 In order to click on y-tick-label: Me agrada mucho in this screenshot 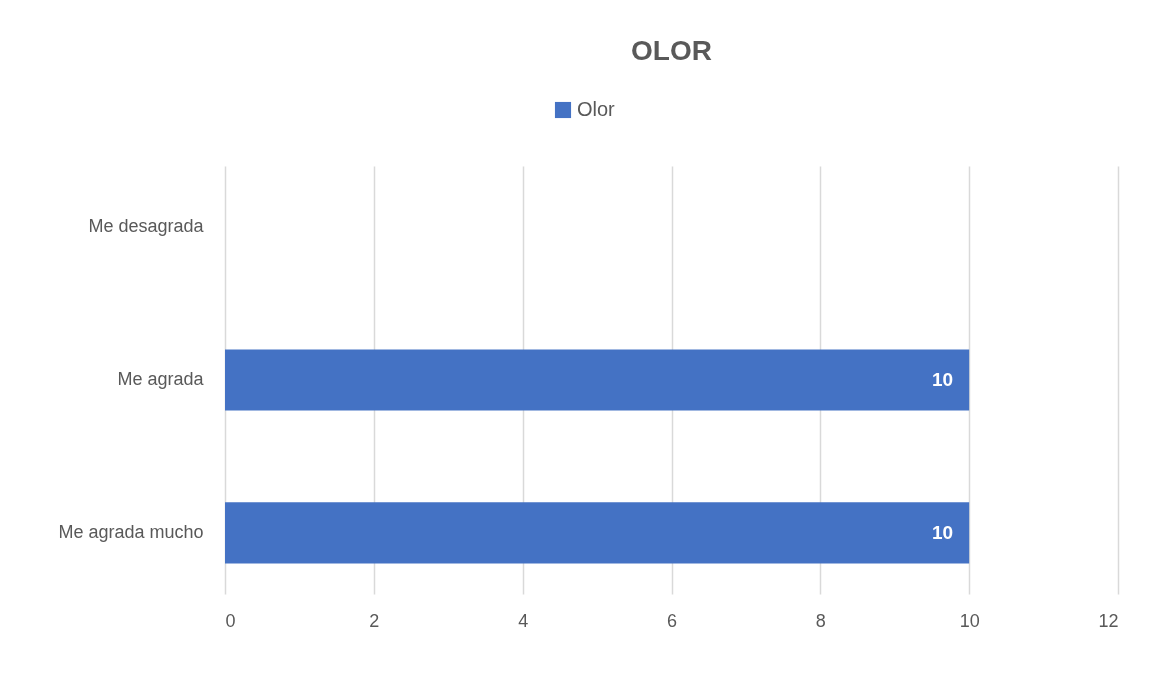, I will do `click(131, 531)`.